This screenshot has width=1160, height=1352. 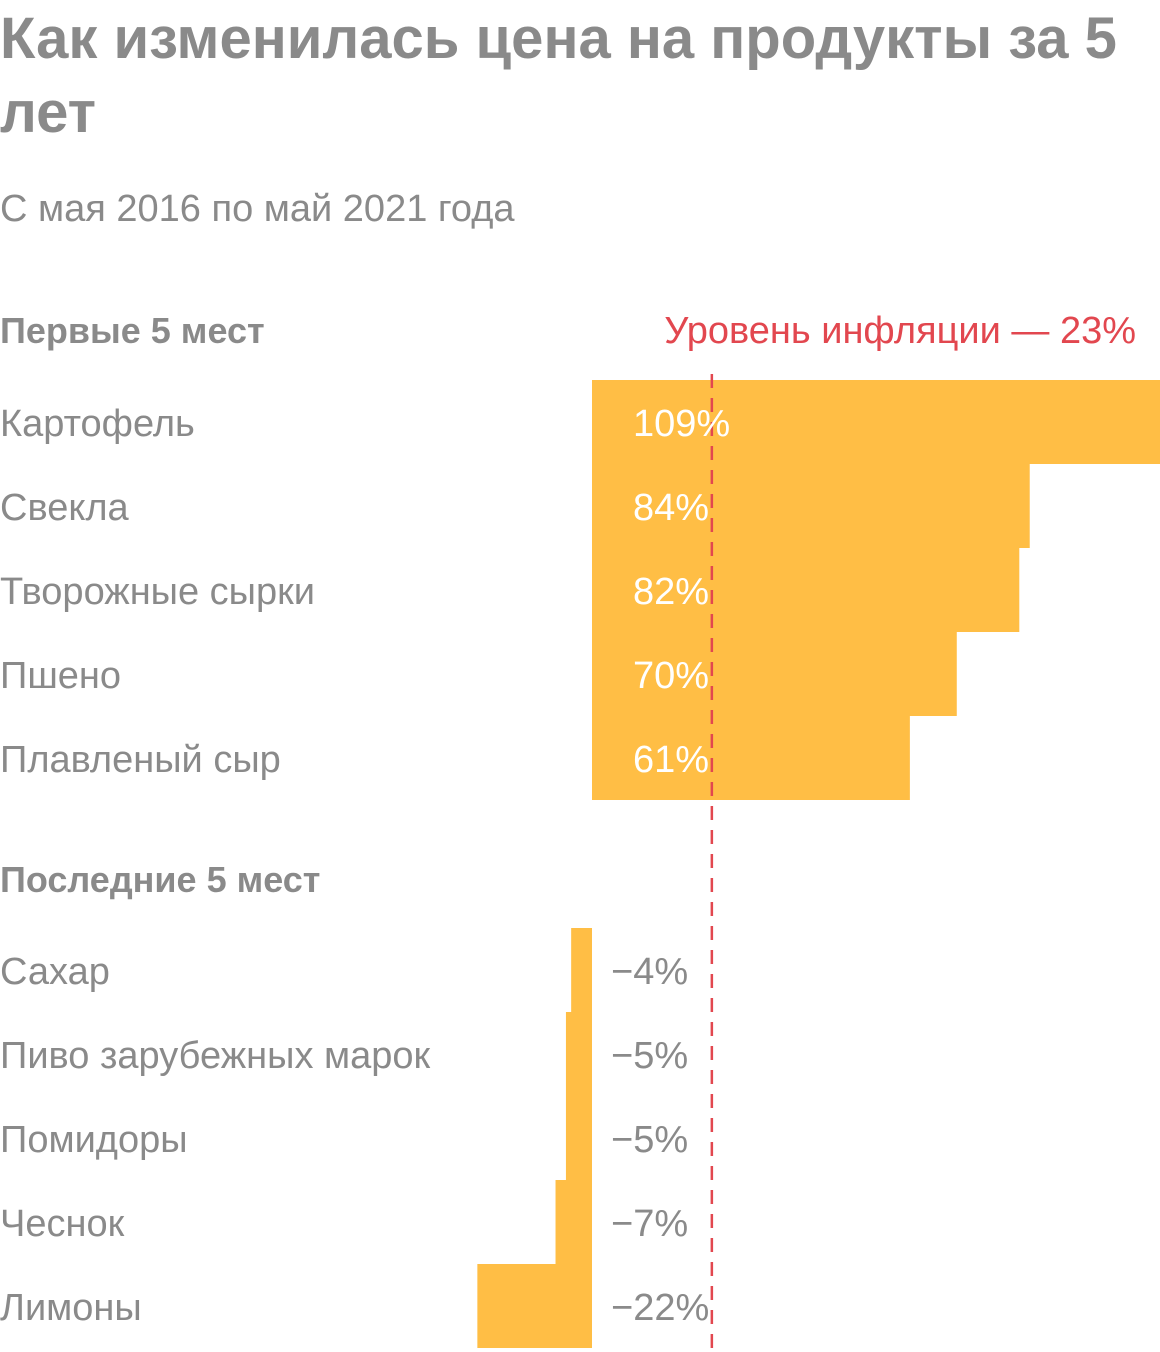 I want to click on value-label: −22%, so click(x=660, y=1308).